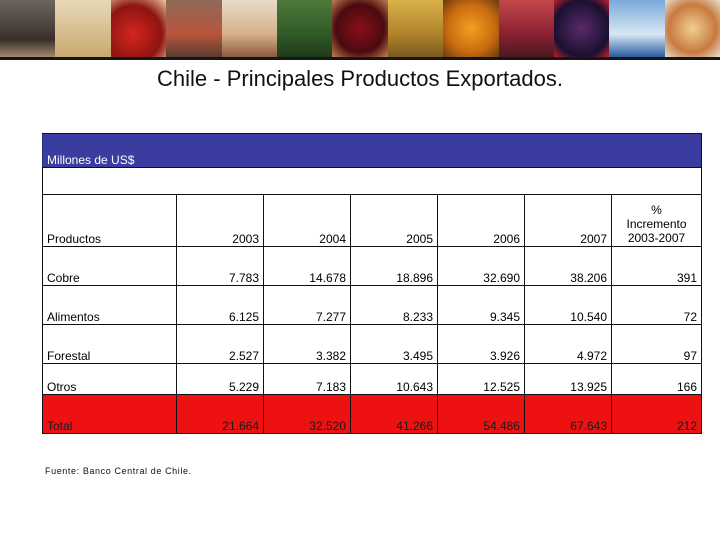  Describe the element at coordinates (307, 379) in the screenshot. I see `cell-value: 7.183` at that location.